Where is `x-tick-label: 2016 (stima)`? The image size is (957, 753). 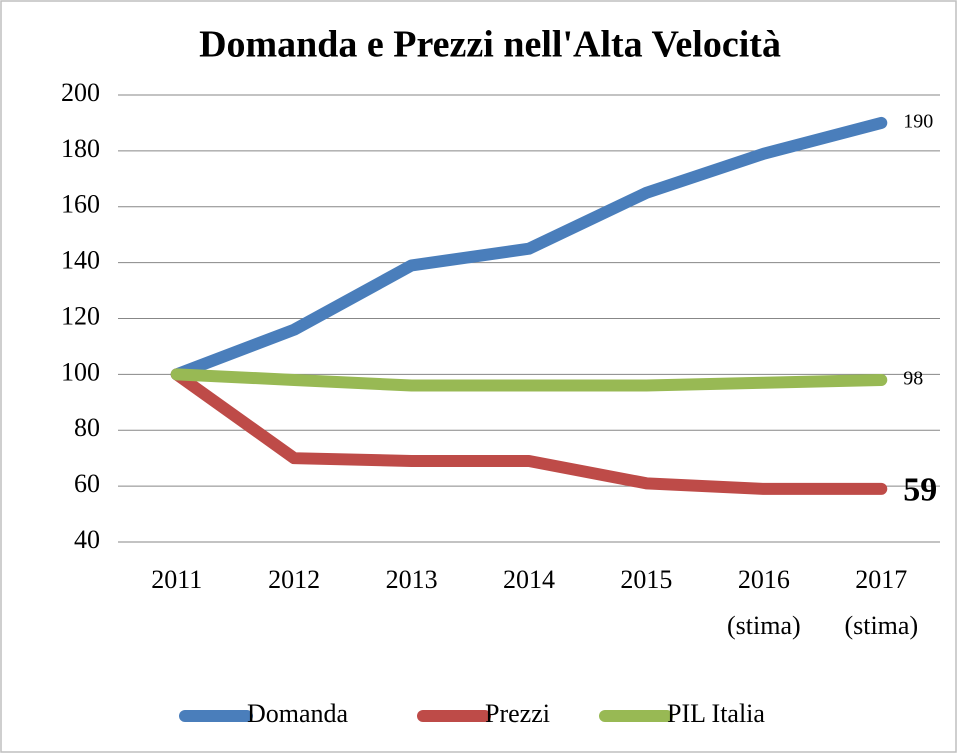
x-tick-label: 2016 (stima) is located at coordinates (764, 602).